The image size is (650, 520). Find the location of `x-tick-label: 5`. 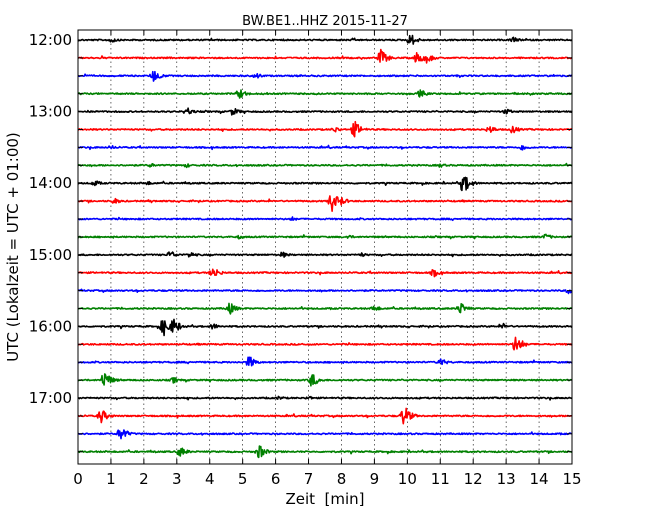

x-tick-label: 5 is located at coordinates (243, 479).